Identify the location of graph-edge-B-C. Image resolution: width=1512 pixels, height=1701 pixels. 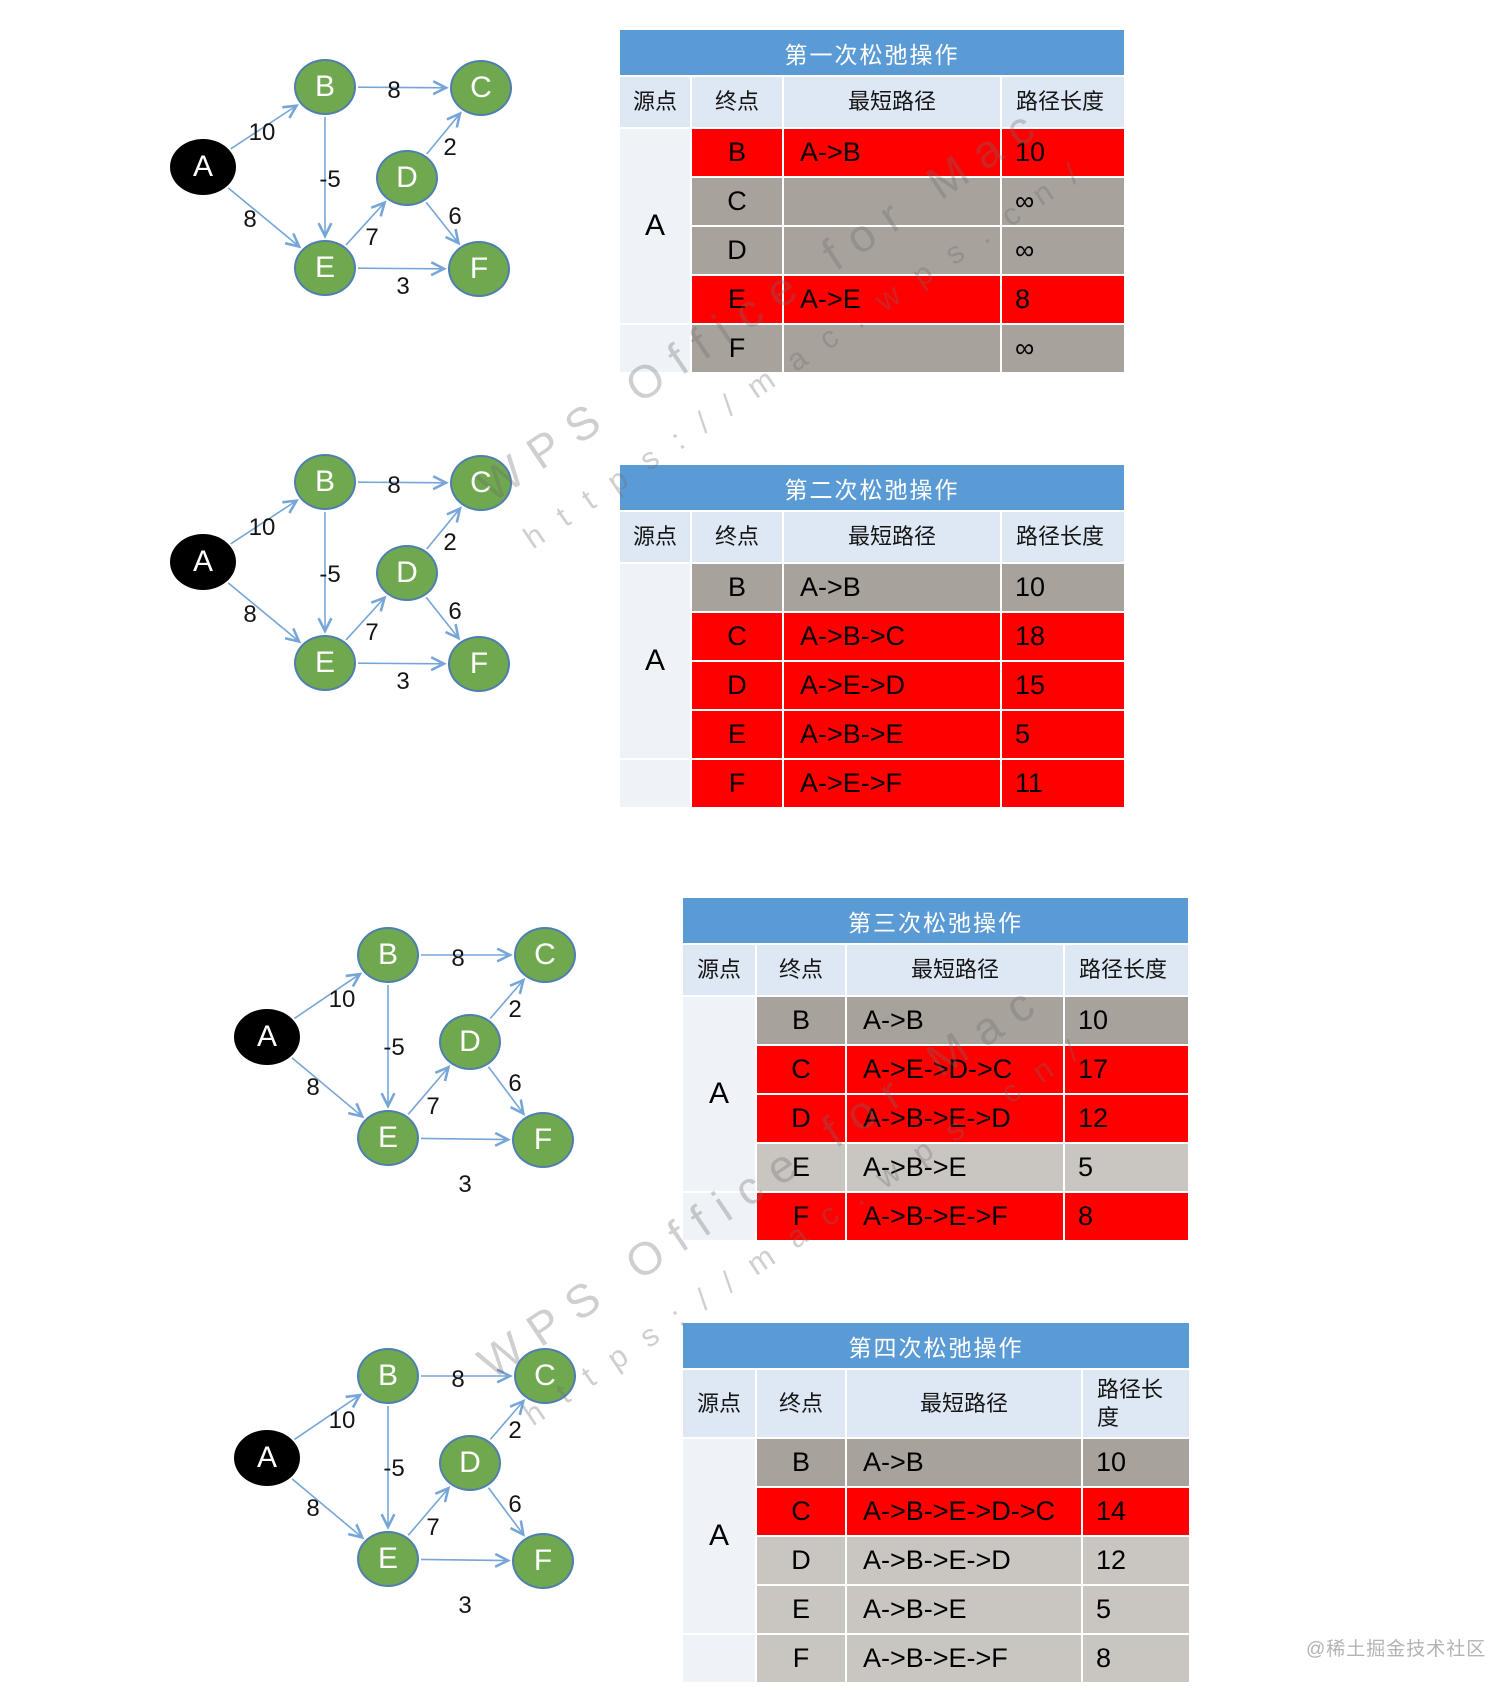
(403, 483).